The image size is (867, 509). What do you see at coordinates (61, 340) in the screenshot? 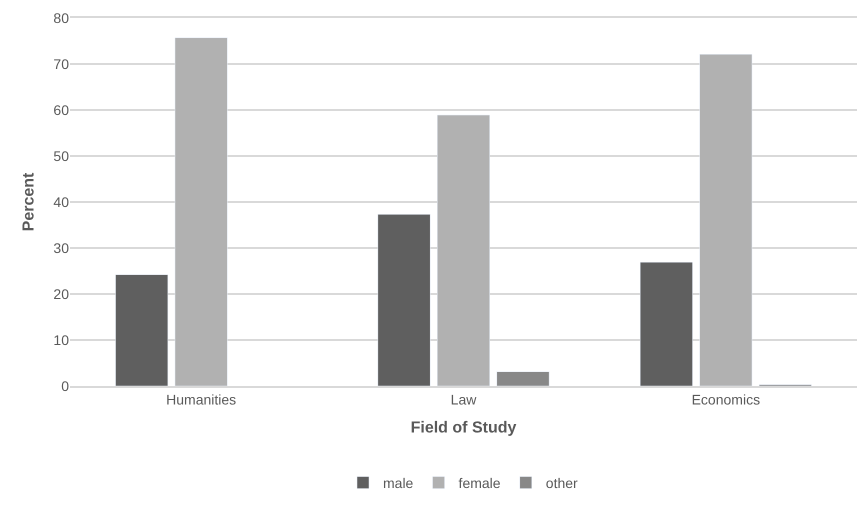
I see `y-tick-label: 10` at bounding box center [61, 340].